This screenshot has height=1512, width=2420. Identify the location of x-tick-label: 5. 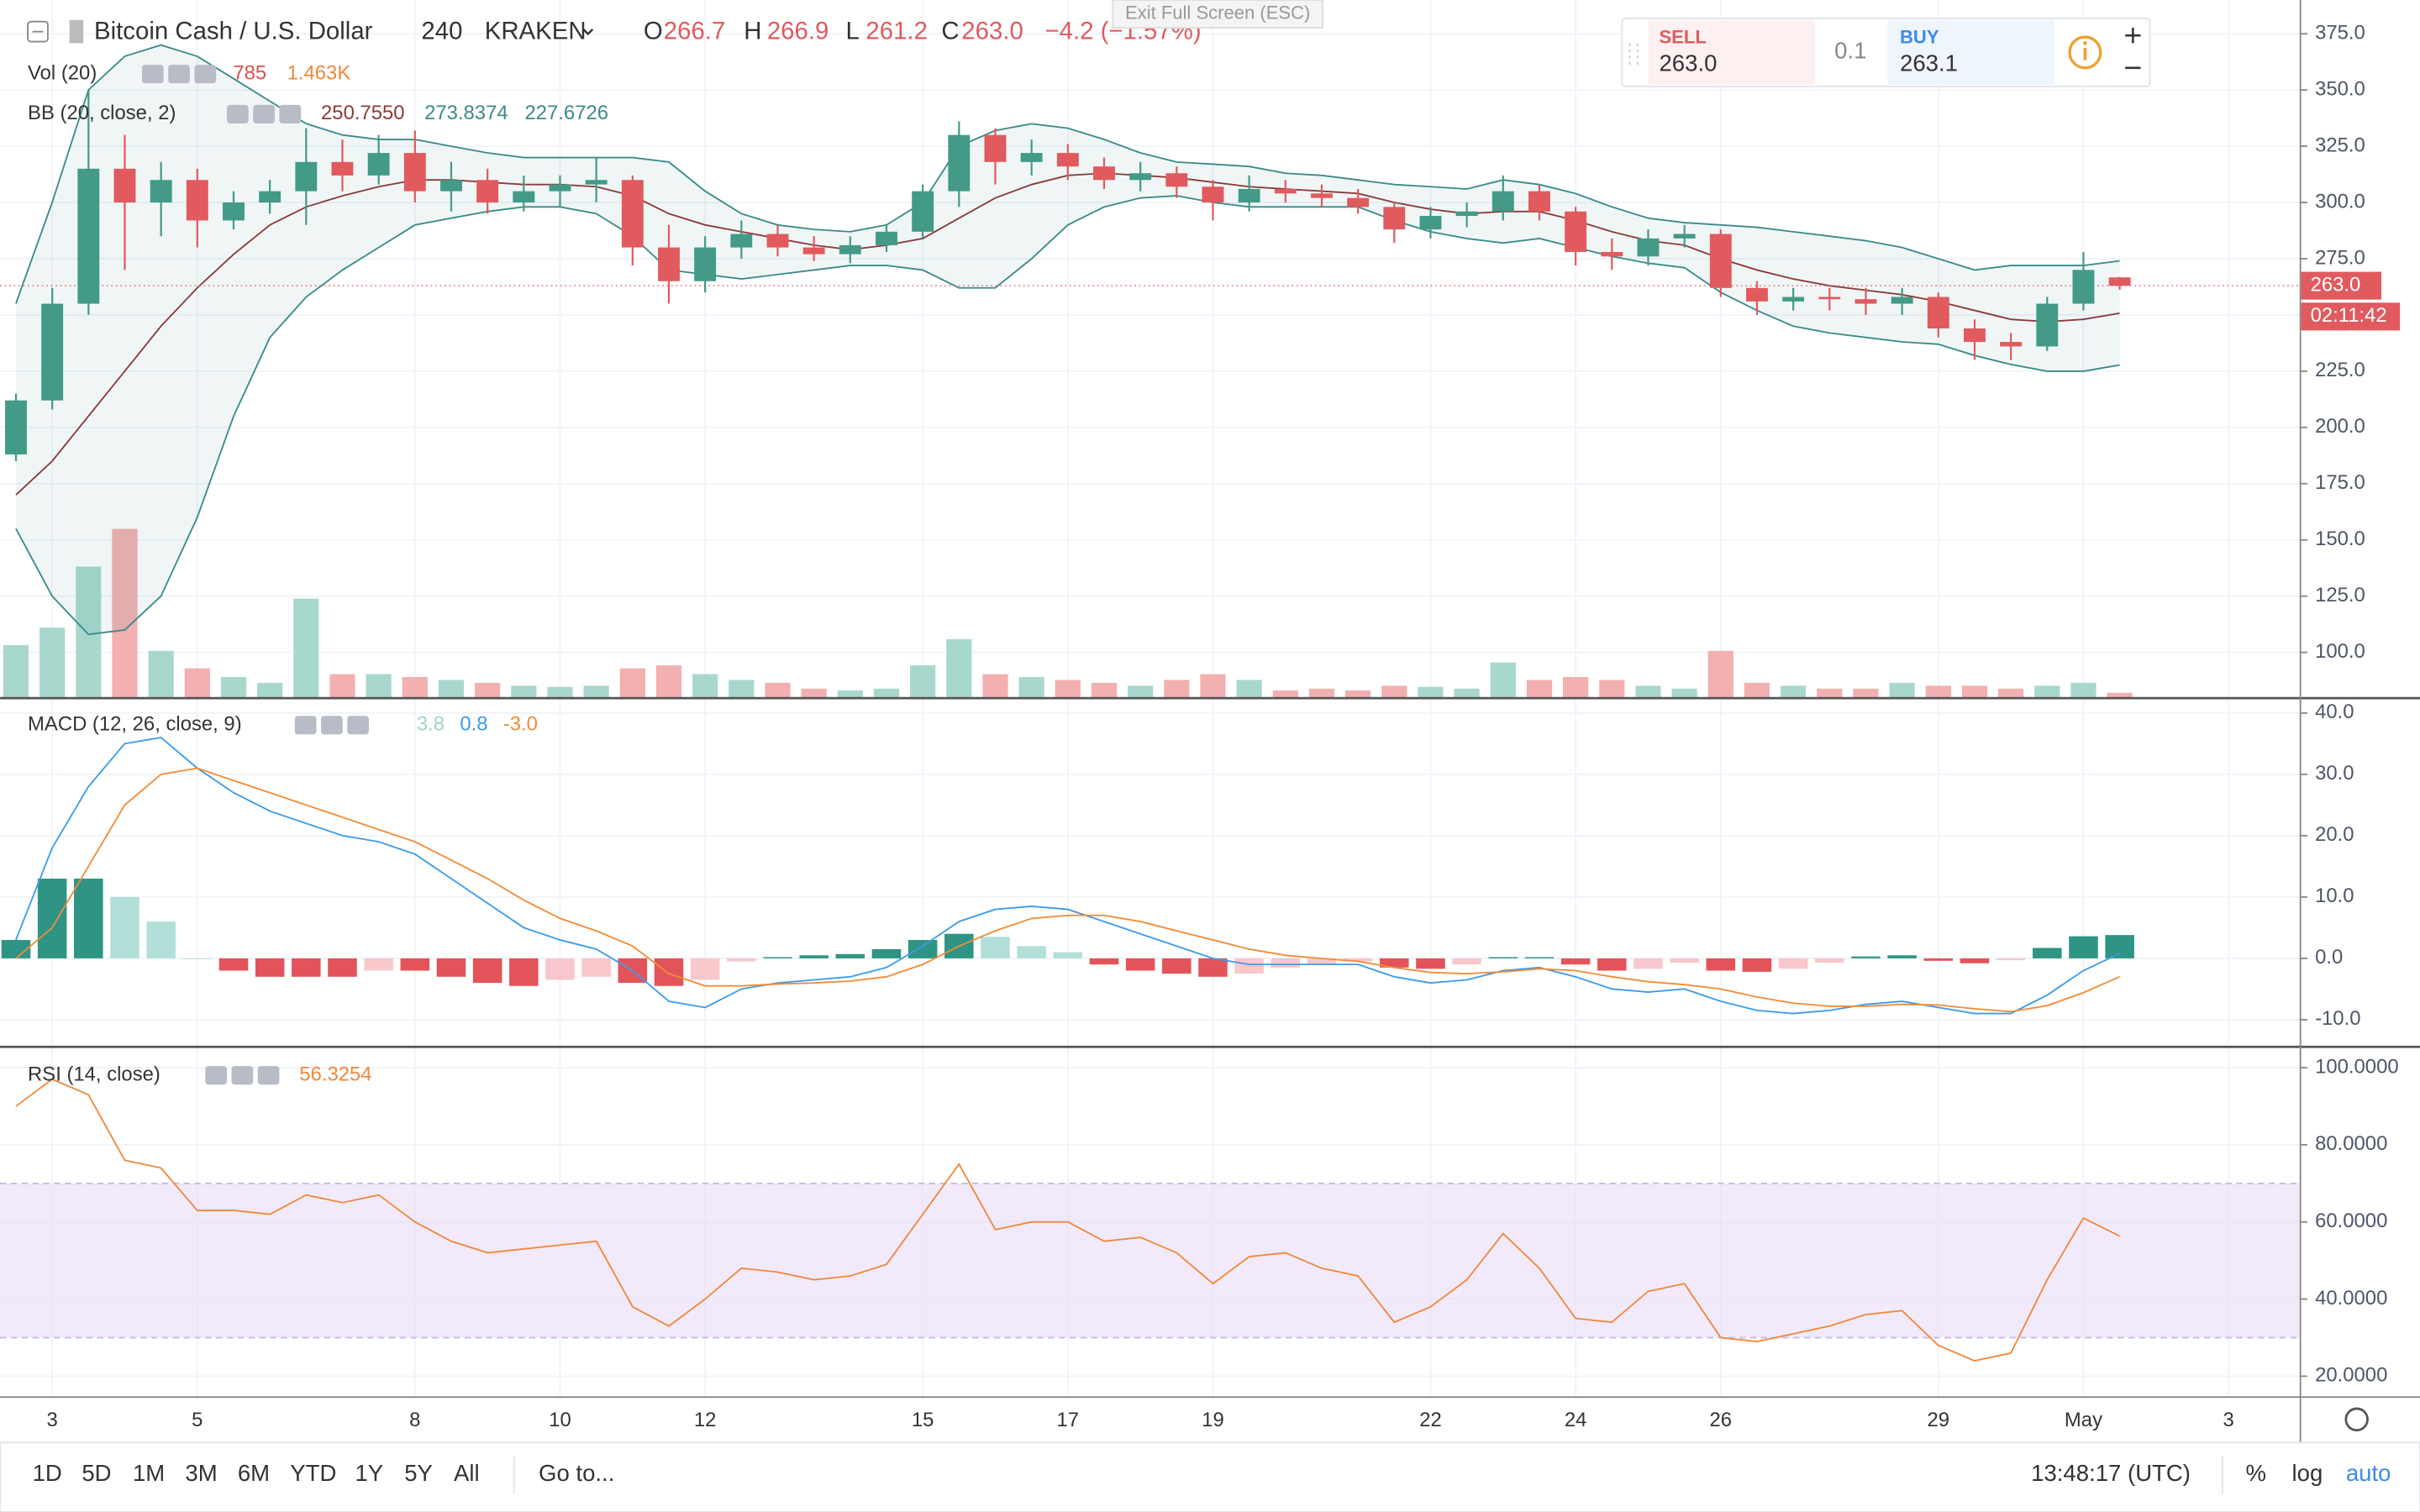
(197, 1420).